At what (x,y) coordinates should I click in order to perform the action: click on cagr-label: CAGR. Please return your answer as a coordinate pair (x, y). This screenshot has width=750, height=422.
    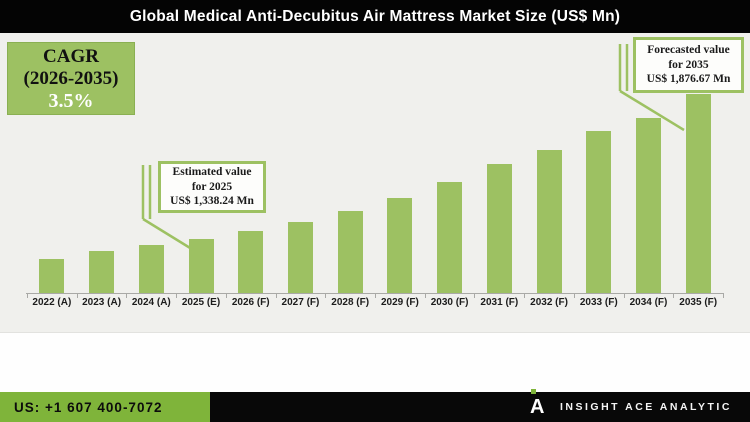
    Looking at the image, I should click on (71, 56).